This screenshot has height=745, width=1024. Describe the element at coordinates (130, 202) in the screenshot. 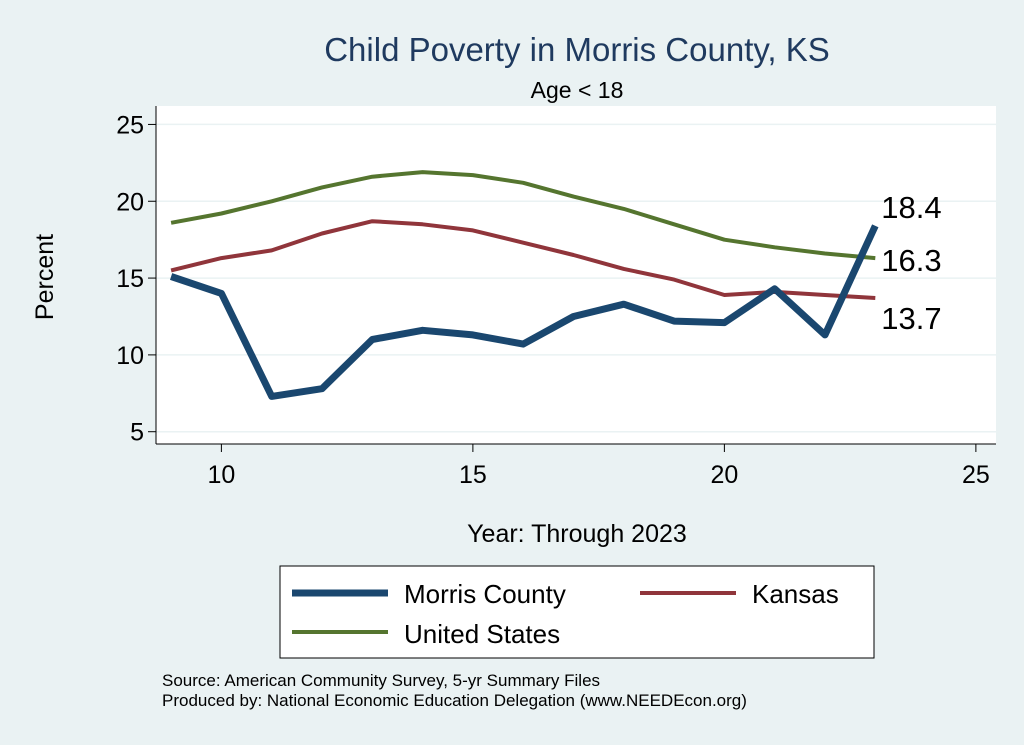

I see `y-tick-label: 20` at that location.